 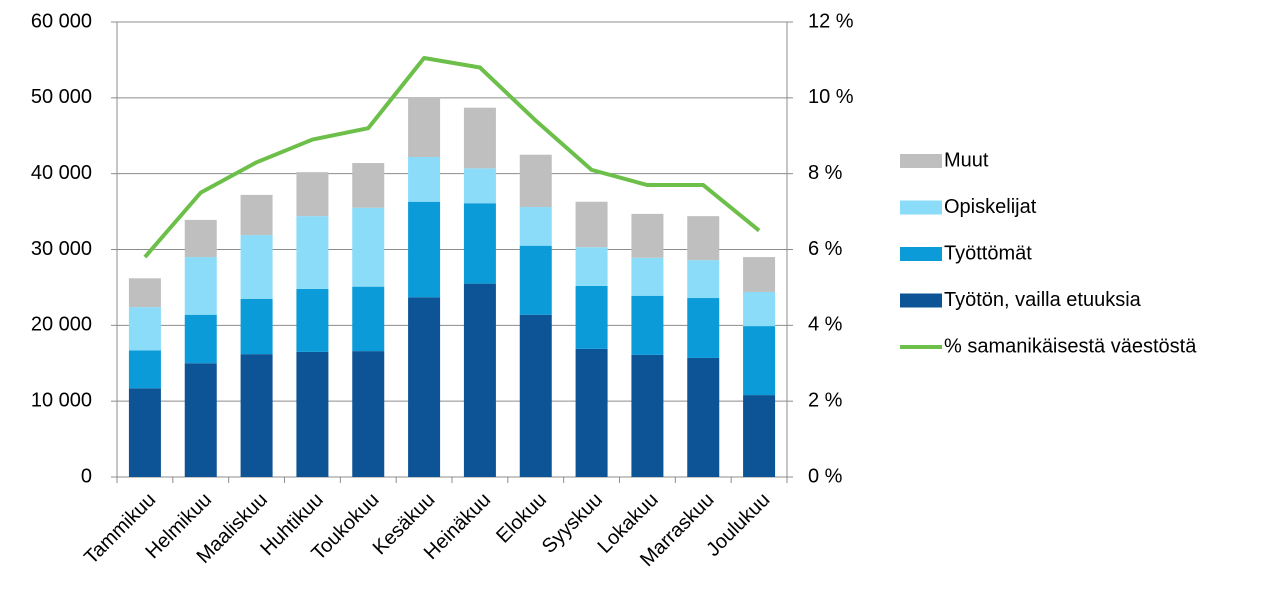 I want to click on y2-tick-label: 6 %, so click(x=825, y=249).